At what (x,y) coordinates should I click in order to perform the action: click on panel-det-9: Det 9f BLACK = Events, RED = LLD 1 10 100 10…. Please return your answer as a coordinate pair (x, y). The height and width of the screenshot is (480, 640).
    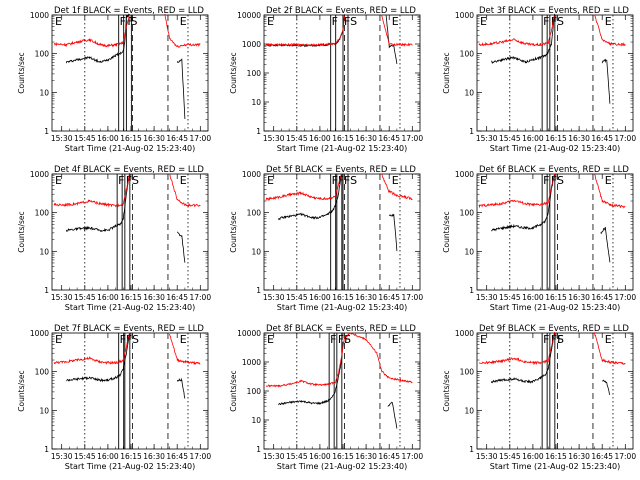
    Looking at the image, I should click on (539, 397).